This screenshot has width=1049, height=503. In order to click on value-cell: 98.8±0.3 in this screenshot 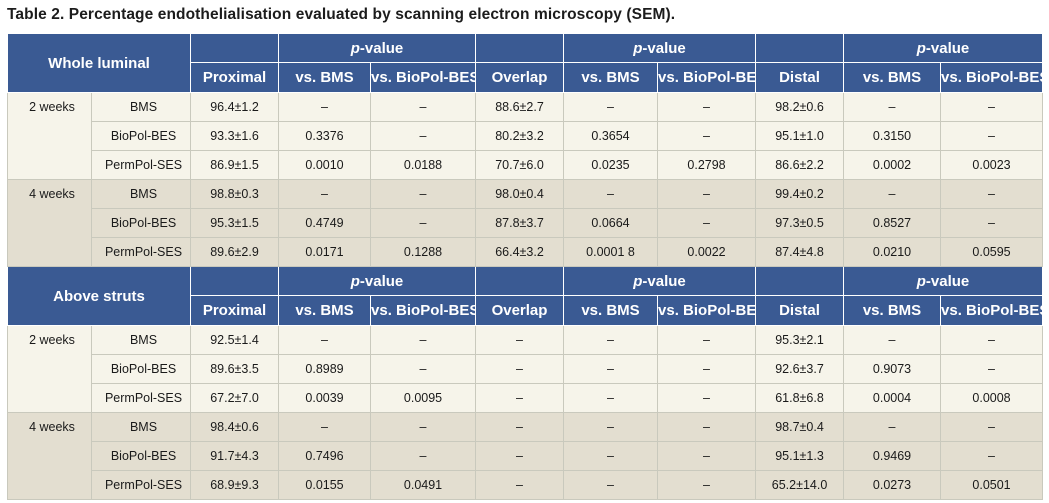, I will do `click(235, 194)`.